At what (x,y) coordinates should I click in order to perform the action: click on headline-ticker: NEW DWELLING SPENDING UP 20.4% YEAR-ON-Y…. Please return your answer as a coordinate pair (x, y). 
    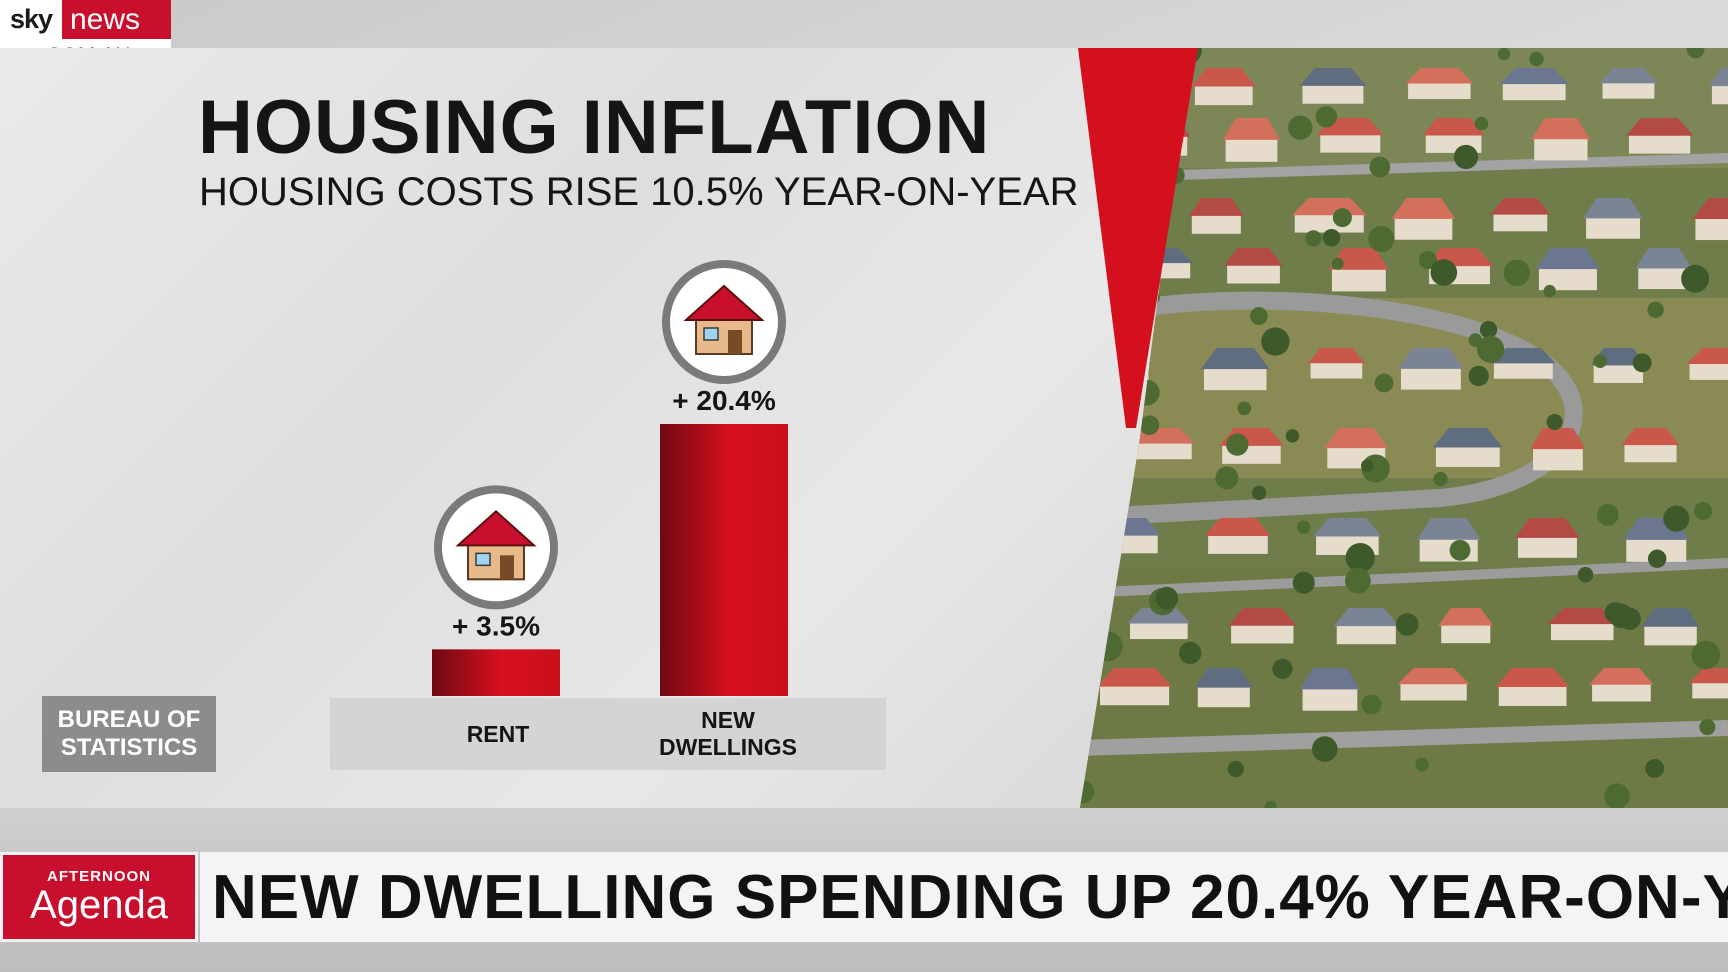
    Looking at the image, I should click on (964, 897).